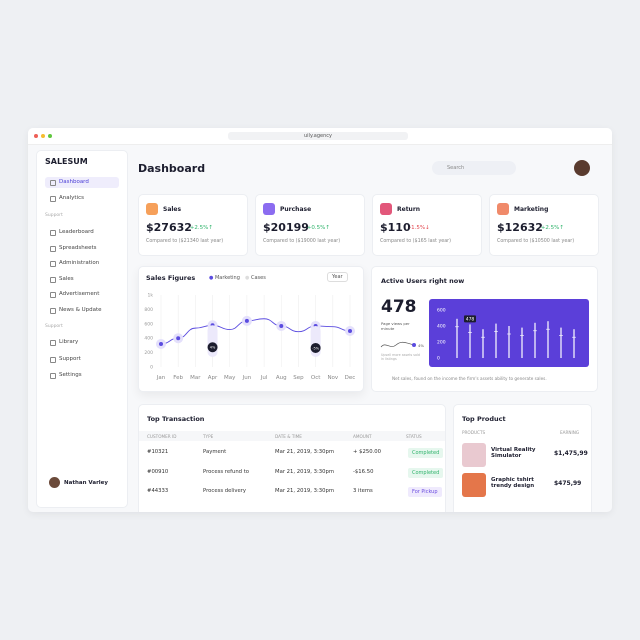  Describe the element at coordinates (230, 378) in the screenshot. I see `x-tick-label: May` at that location.